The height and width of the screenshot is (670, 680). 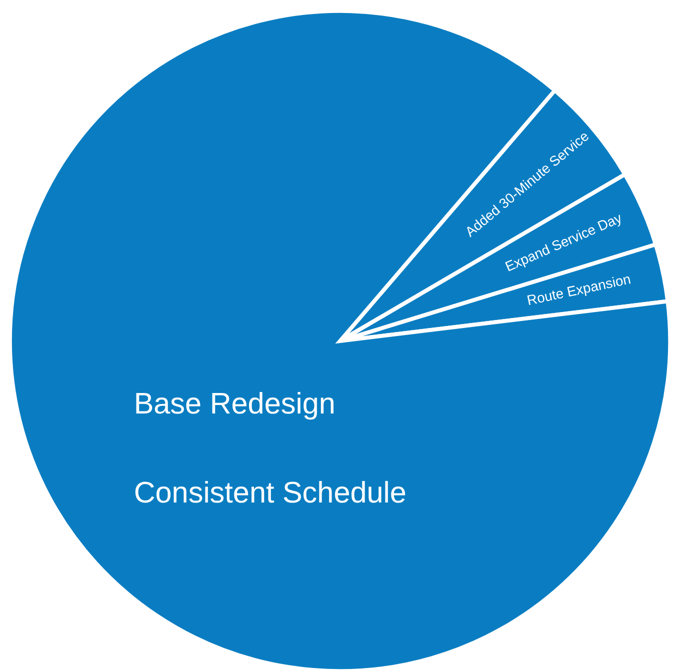 What do you see at coordinates (270, 493) in the screenshot?
I see `text: Consistent Schedule` at bounding box center [270, 493].